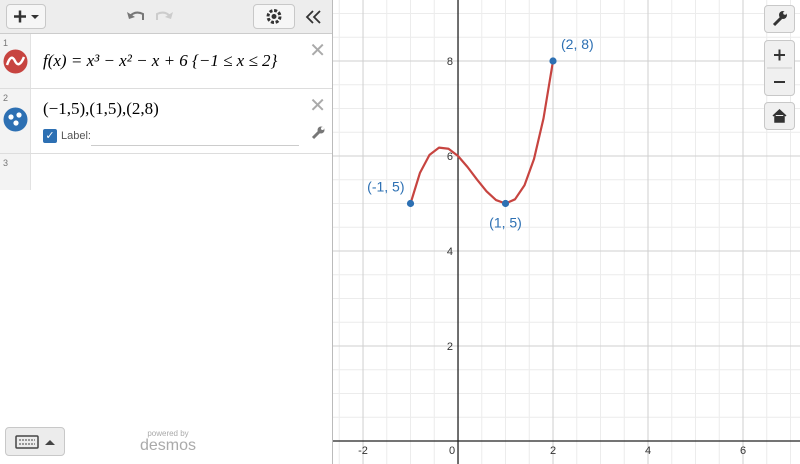  Describe the element at coordinates (482, 132) in the screenshot. I see `curve` at that location.